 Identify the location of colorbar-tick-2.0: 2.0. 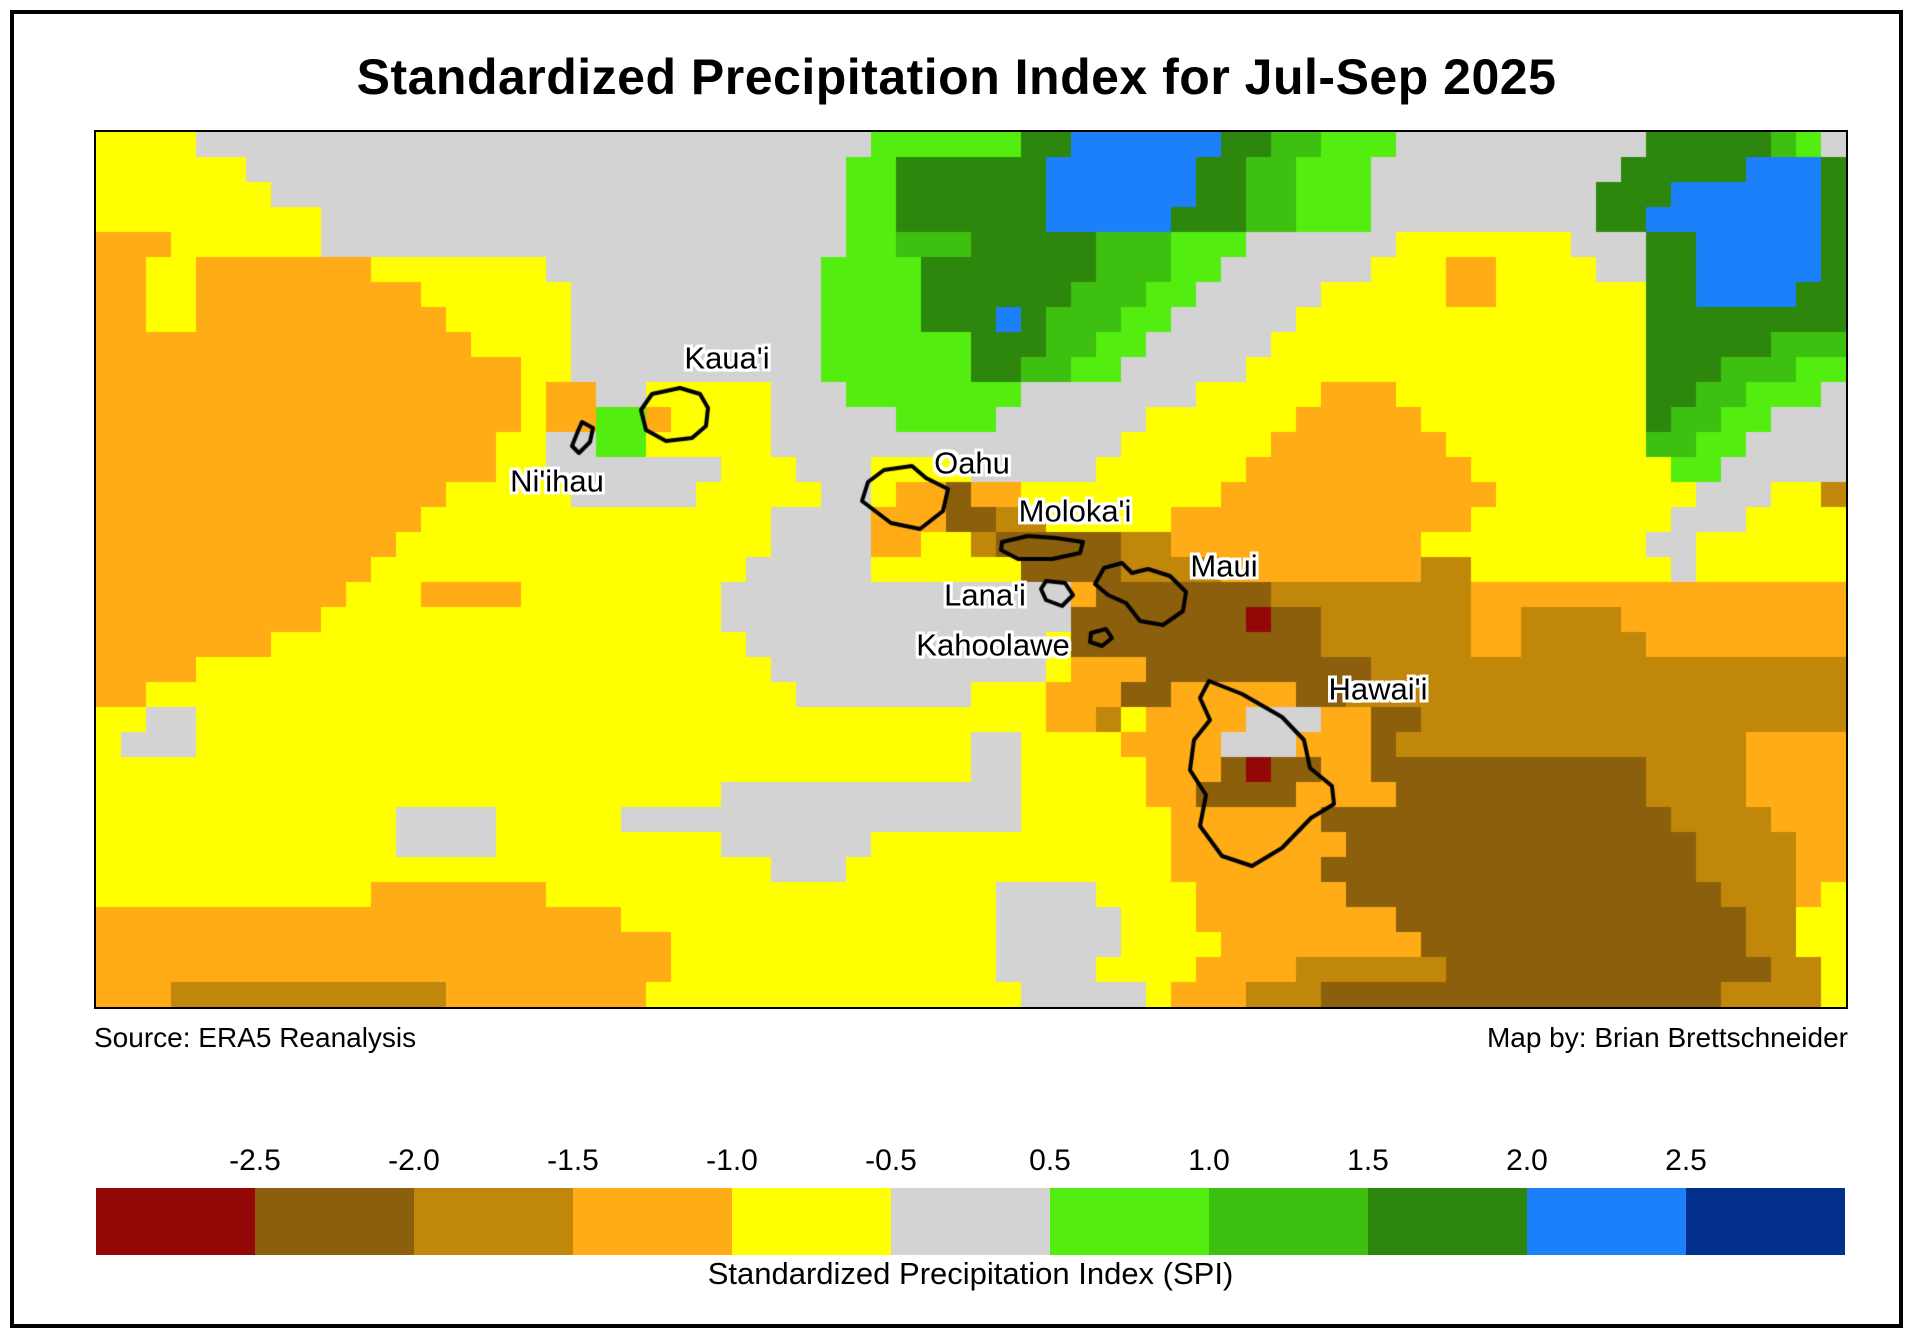
(1527, 1160).